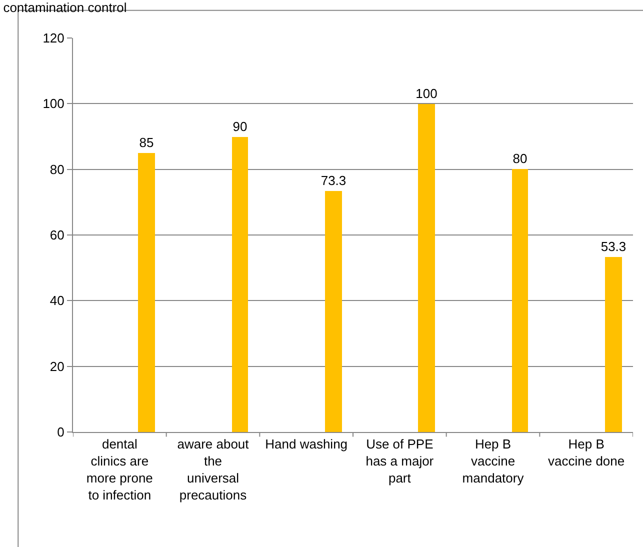  What do you see at coordinates (57, 366) in the screenshot?
I see `y-tick-label: 20` at bounding box center [57, 366].